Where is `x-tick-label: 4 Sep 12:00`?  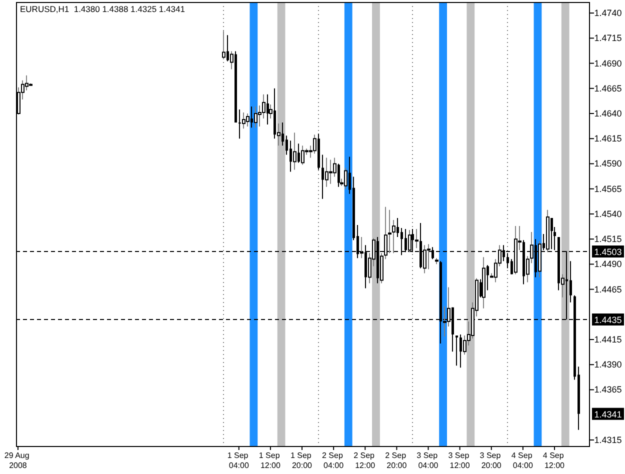
x-tick-label: 4 Sep 12:00 is located at coordinates (554, 460).